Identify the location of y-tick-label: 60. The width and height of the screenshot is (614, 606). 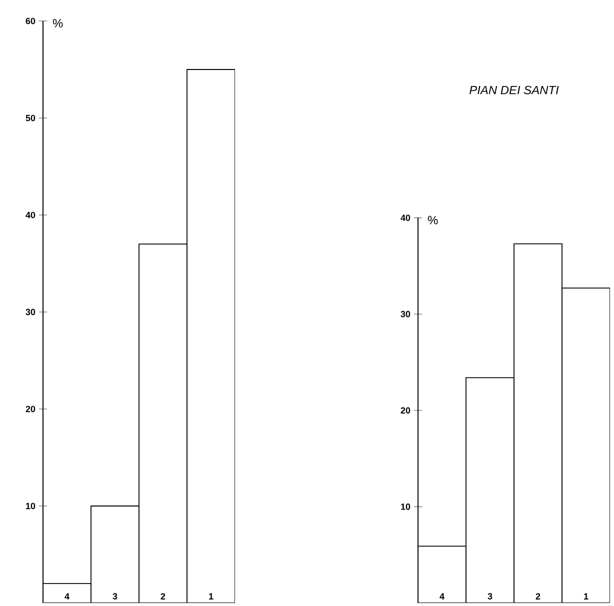
(31, 21).